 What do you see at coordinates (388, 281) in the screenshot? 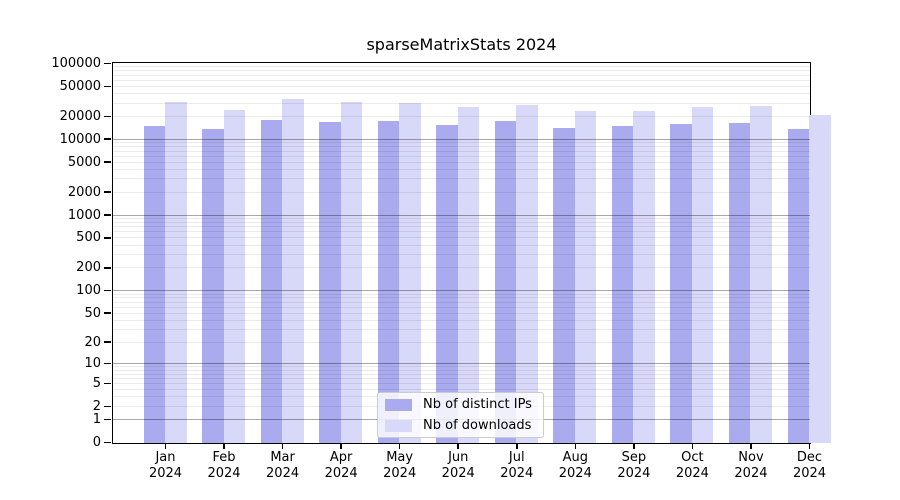
I see `bar-distinct-ips-may-2024` at bounding box center [388, 281].